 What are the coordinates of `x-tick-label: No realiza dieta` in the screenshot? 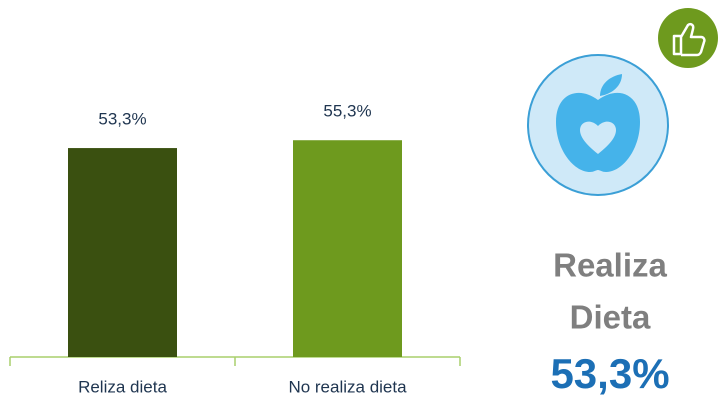 It's located at (347, 386).